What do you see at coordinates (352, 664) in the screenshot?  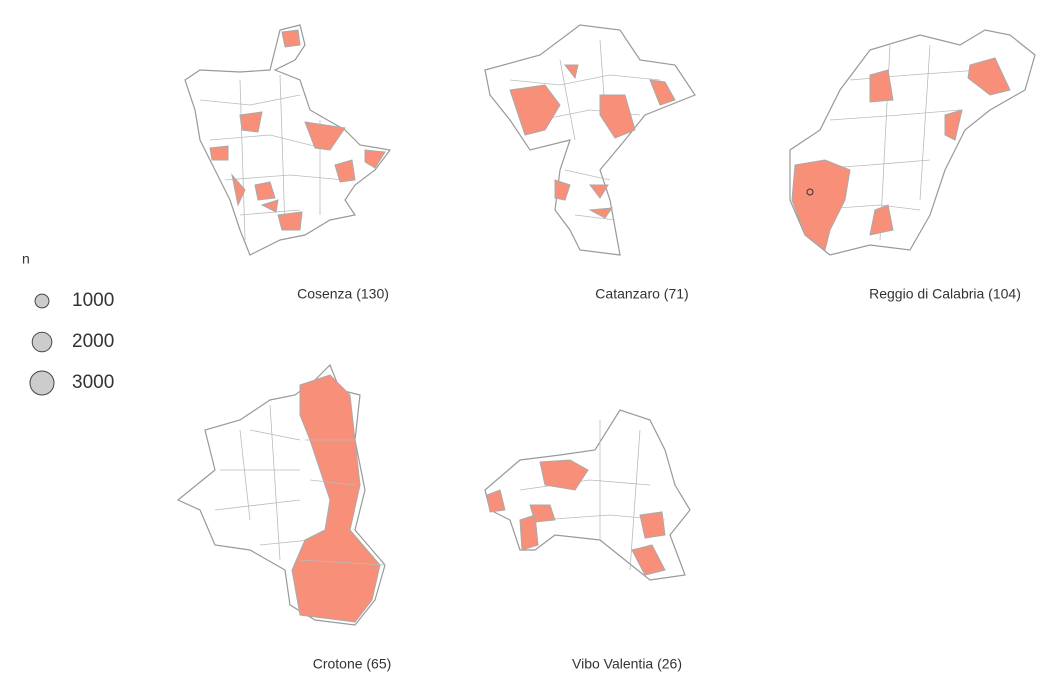 I see `panel-label: Crotone (65)` at bounding box center [352, 664].